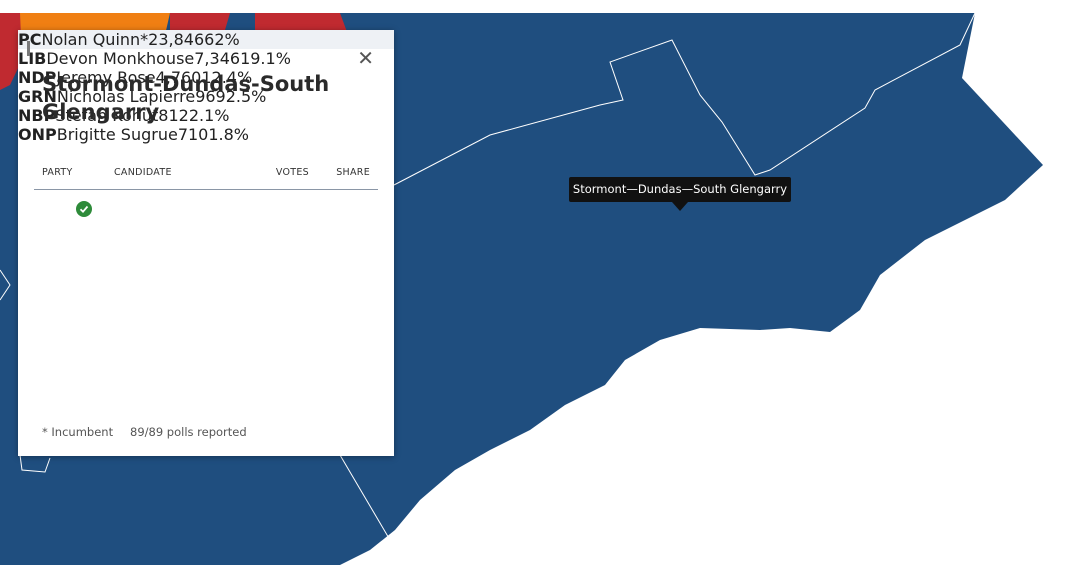  I want to click on riding-title: Stormont-Dundas-South Glengarry, so click(186, 98).